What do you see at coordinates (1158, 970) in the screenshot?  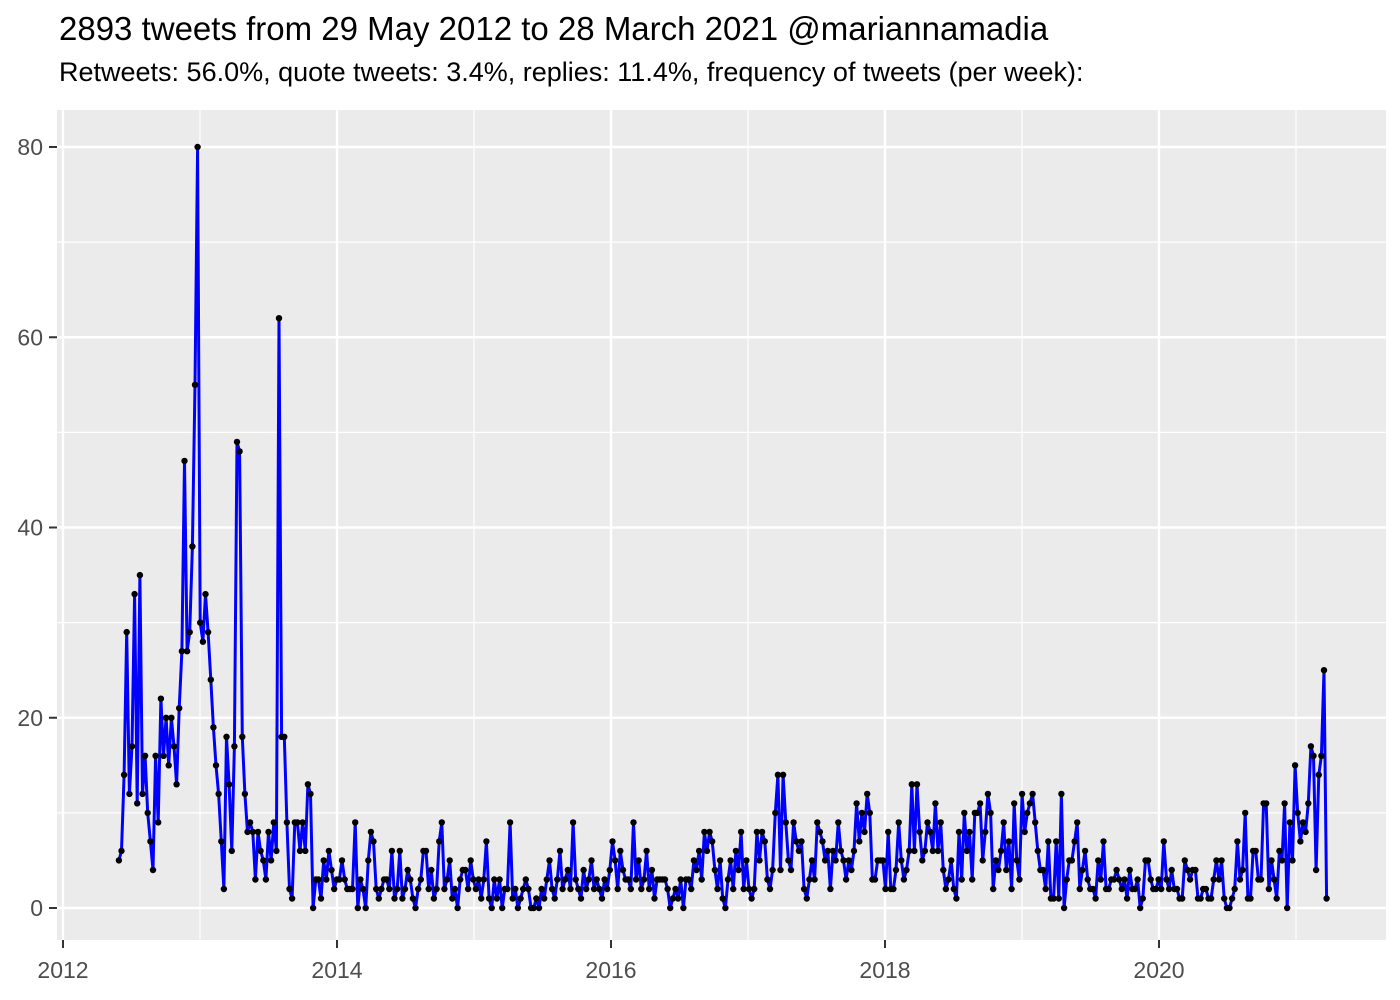 I see `x-tick-label: 2020` at bounding box center [1158, 970].